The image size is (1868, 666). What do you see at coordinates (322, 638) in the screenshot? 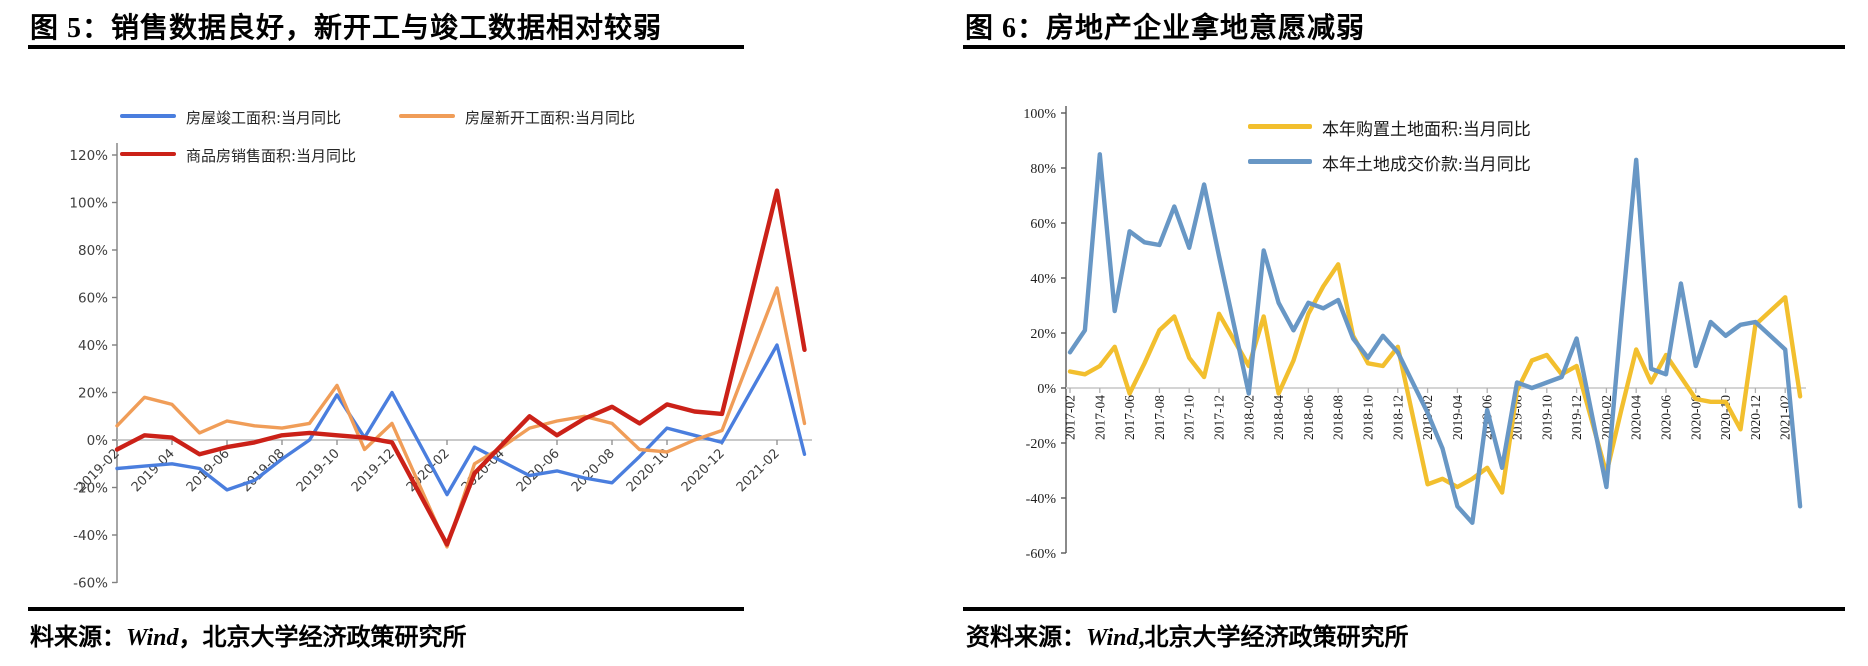
I see `figure5-source-suffix: ，北京大学经济政策研究所` at bounding box center [322, 638].